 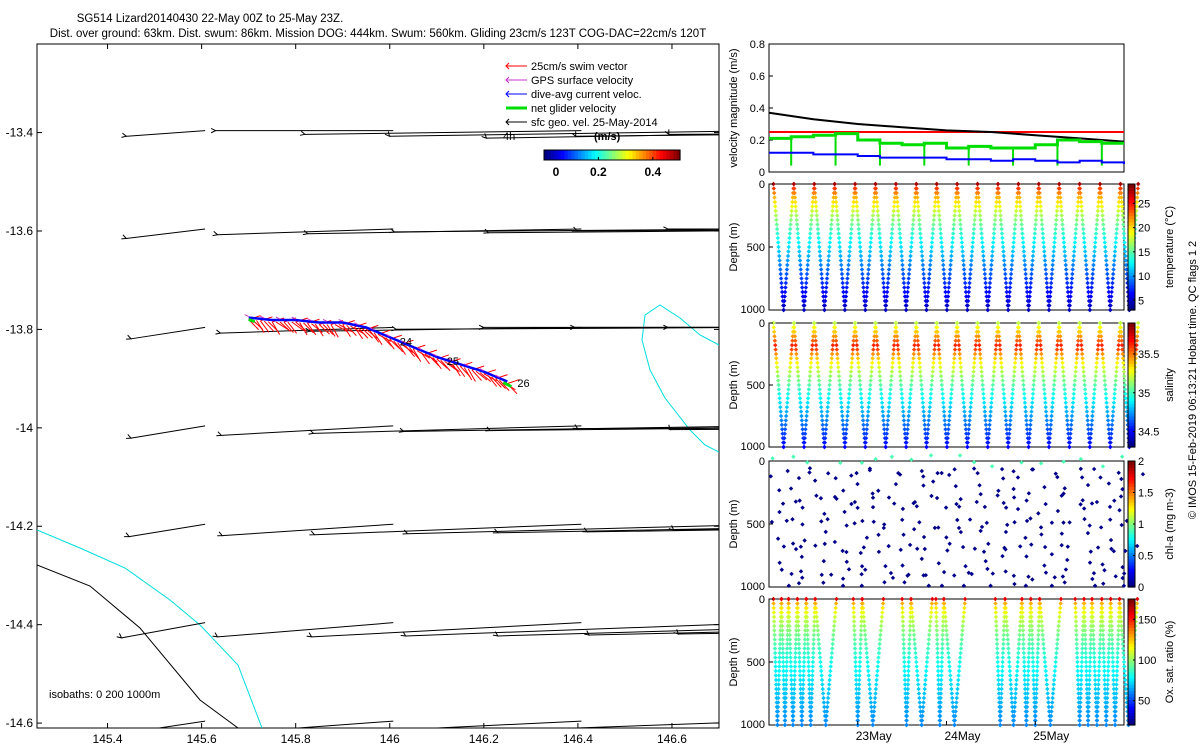 I want to click on gps-vector, so click(x=309, y=320).